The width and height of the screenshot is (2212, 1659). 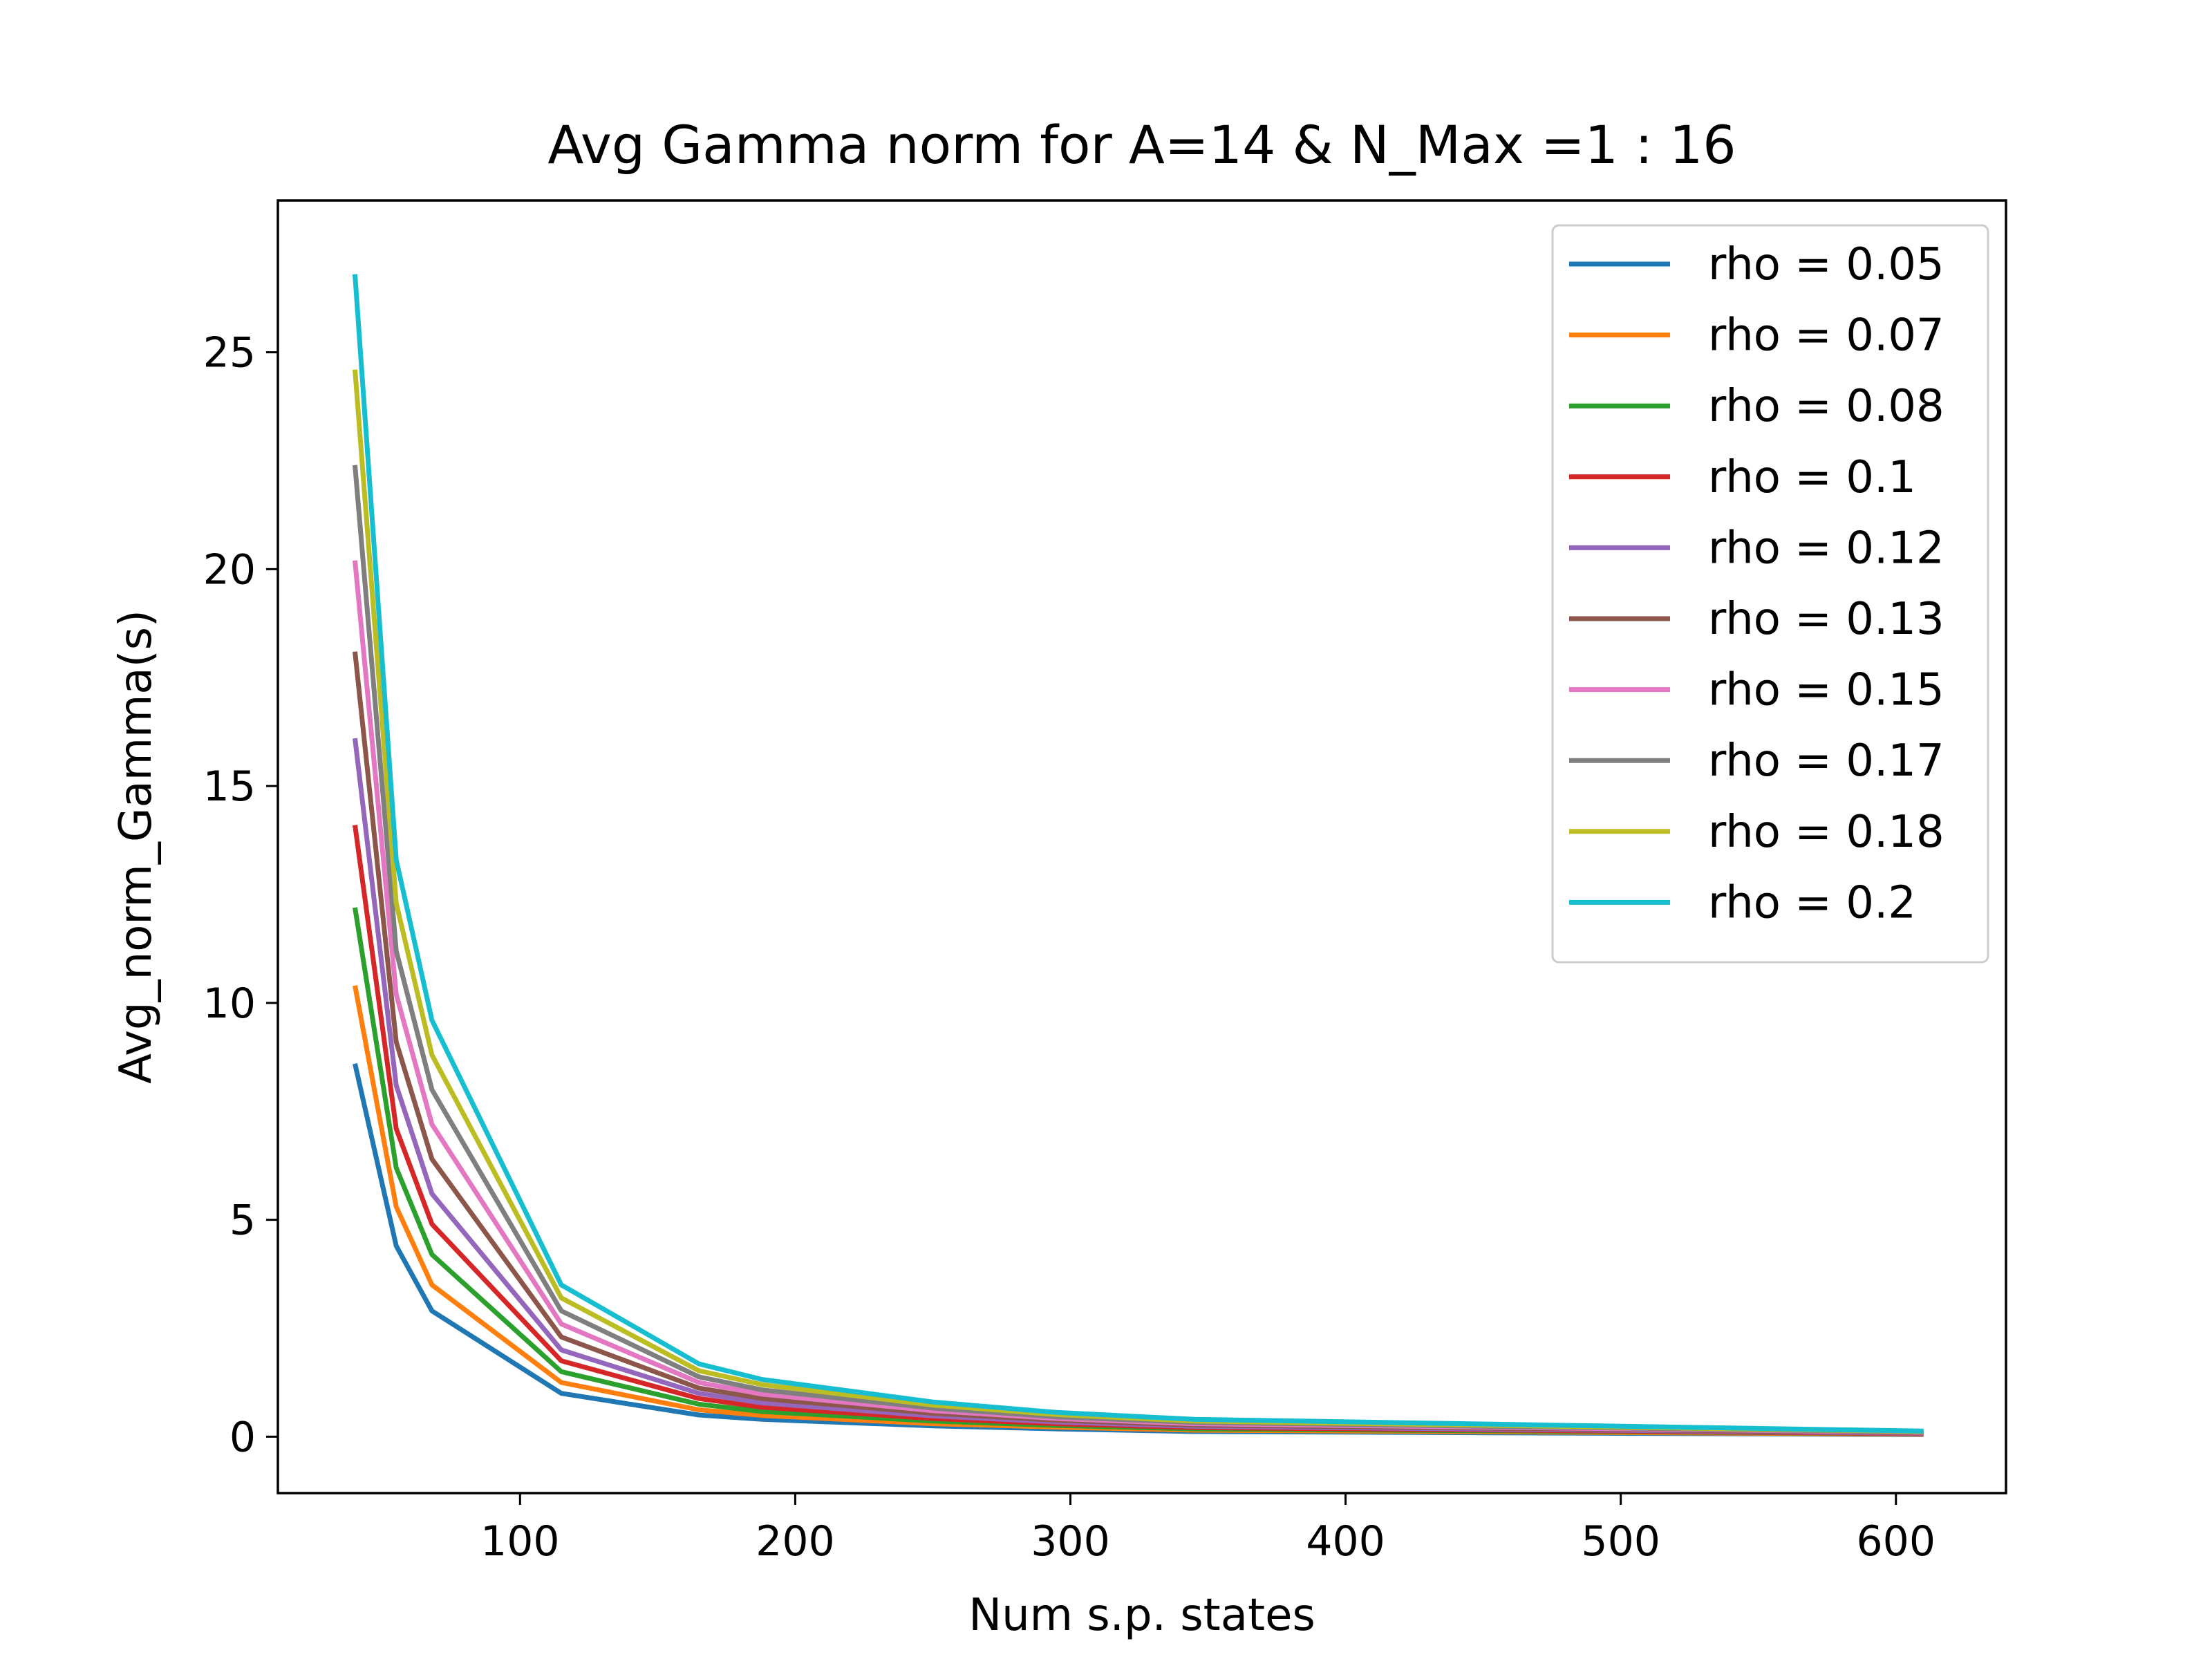 What do you see at coordinates (1812, 477) in the screenshot?
I see `legend-entry-label: rho = 0.1` at bounding box center [1812, 477].